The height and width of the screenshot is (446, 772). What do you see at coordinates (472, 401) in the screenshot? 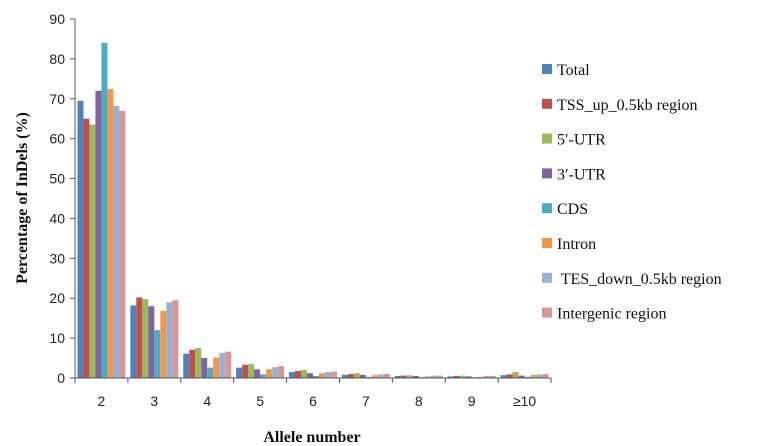
I see `x-tick-label: 9` at bounding box center [472, 401].